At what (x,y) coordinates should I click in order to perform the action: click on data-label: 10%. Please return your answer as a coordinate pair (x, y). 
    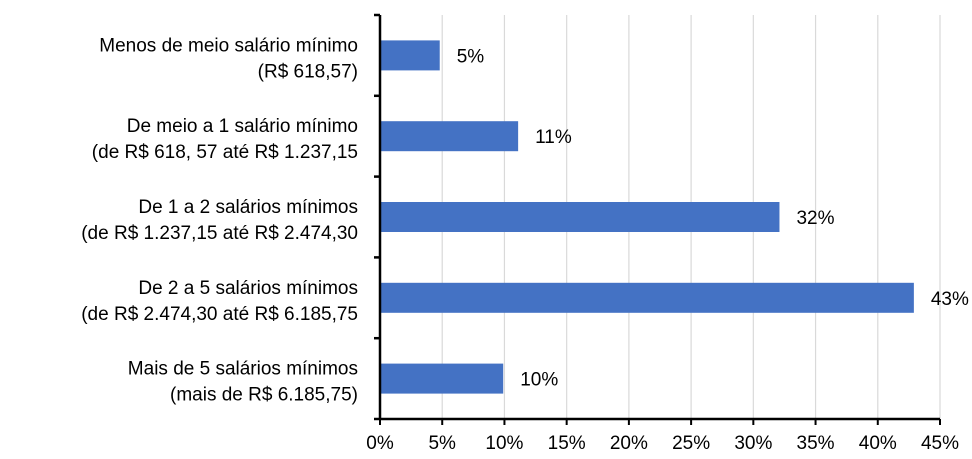
    Looking at the image, I should click on (539, 380).